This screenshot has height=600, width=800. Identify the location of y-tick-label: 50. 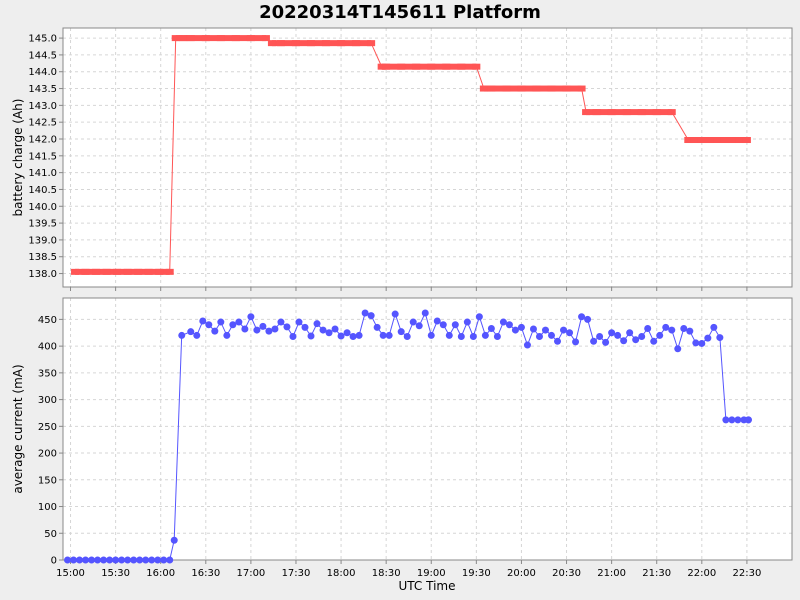
(50, 534).